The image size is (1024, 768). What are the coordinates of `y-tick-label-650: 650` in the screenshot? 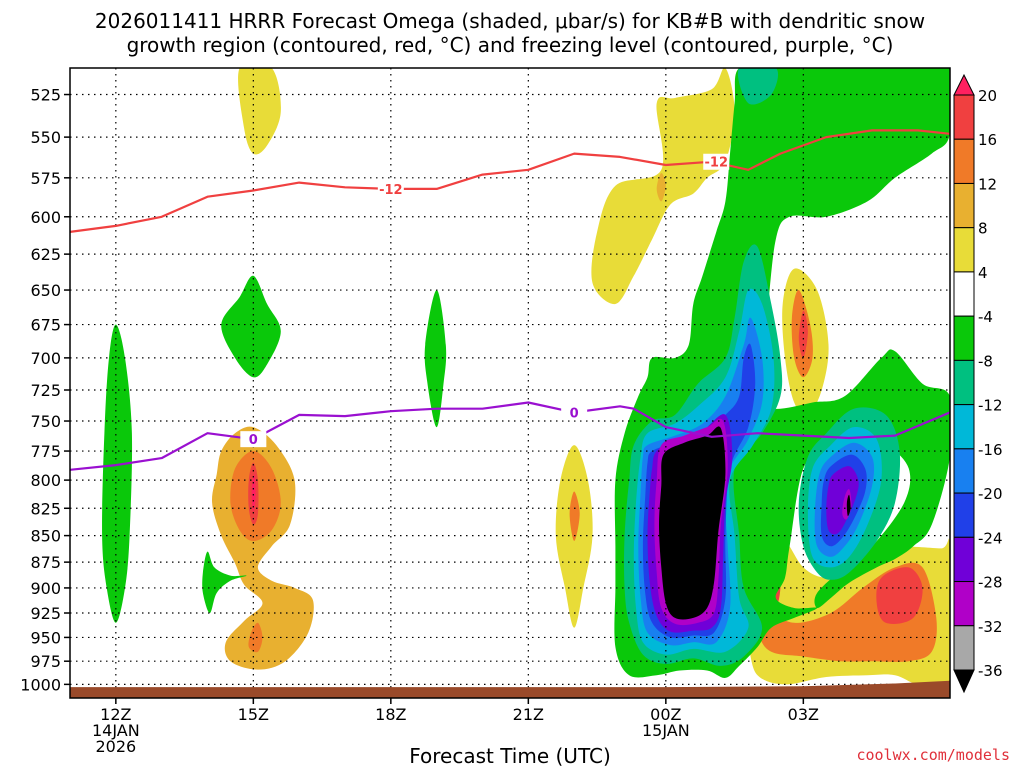 It's located at (45, 290).